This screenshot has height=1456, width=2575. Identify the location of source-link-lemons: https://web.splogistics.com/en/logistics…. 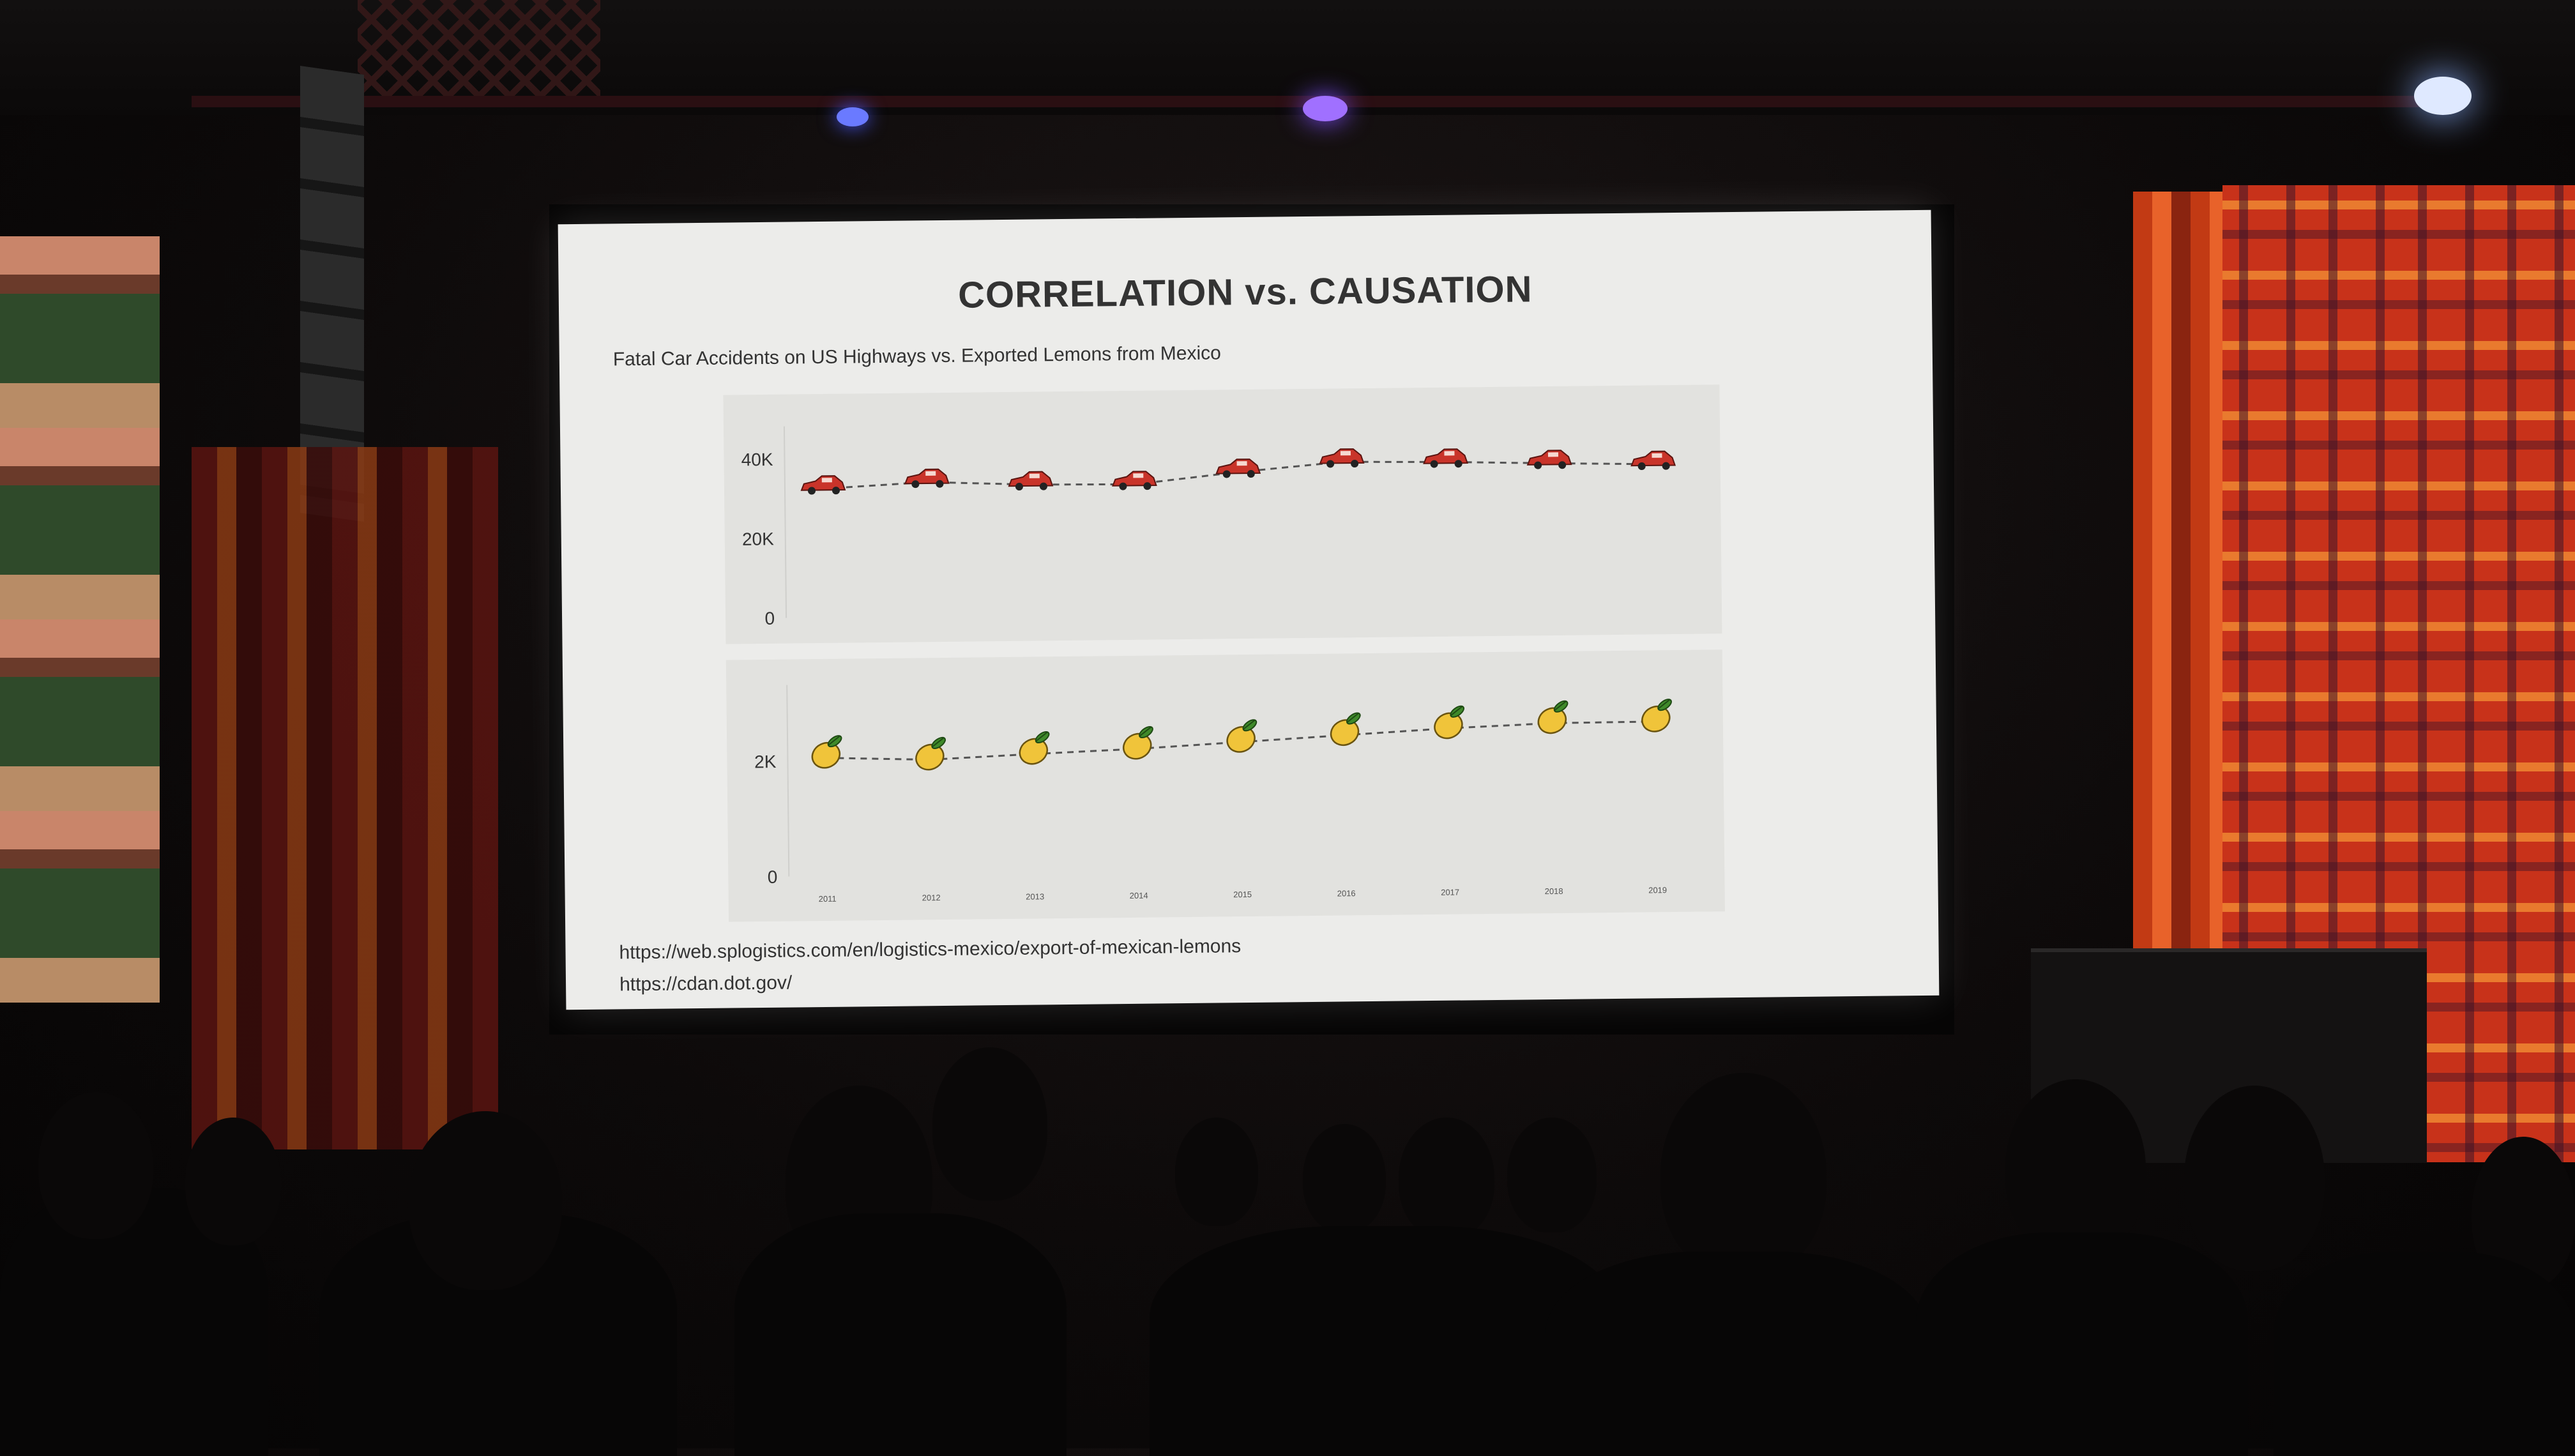
(931, 950).